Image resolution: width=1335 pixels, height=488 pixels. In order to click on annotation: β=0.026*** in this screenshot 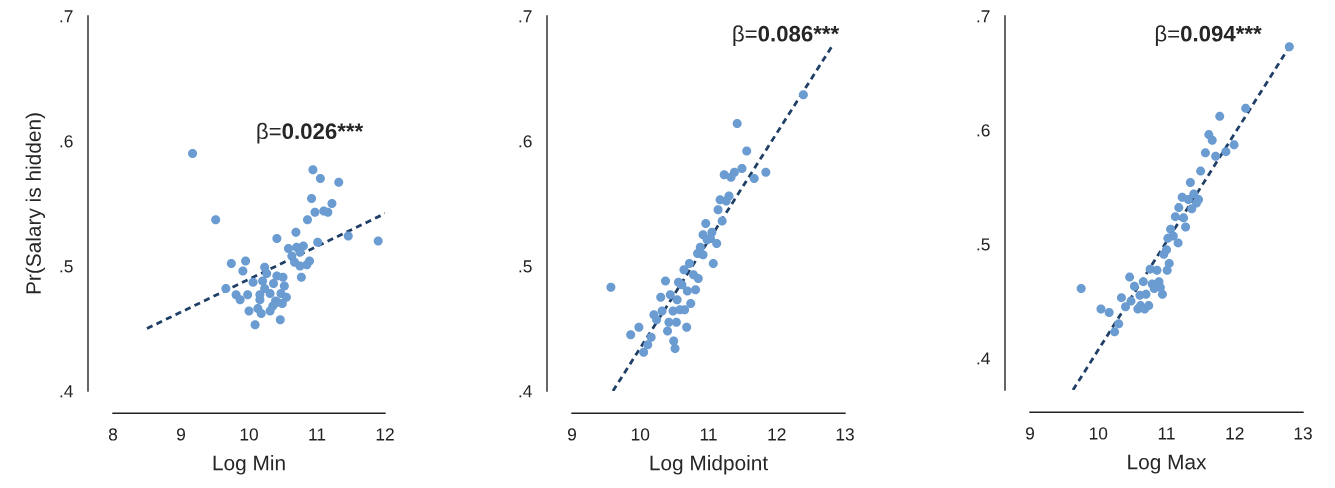, I will do `click(310, 133)`.